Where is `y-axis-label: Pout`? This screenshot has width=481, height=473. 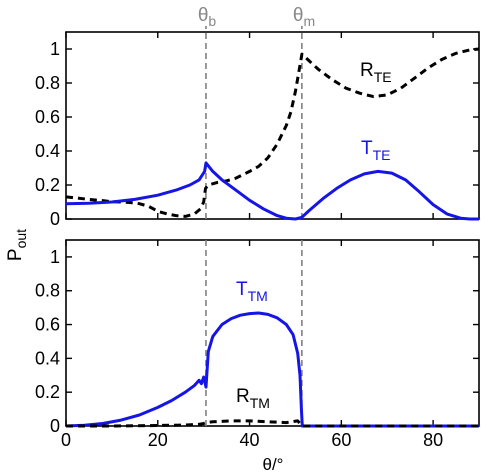
y-axis-label: Pout is located at coordinates (17, 245).